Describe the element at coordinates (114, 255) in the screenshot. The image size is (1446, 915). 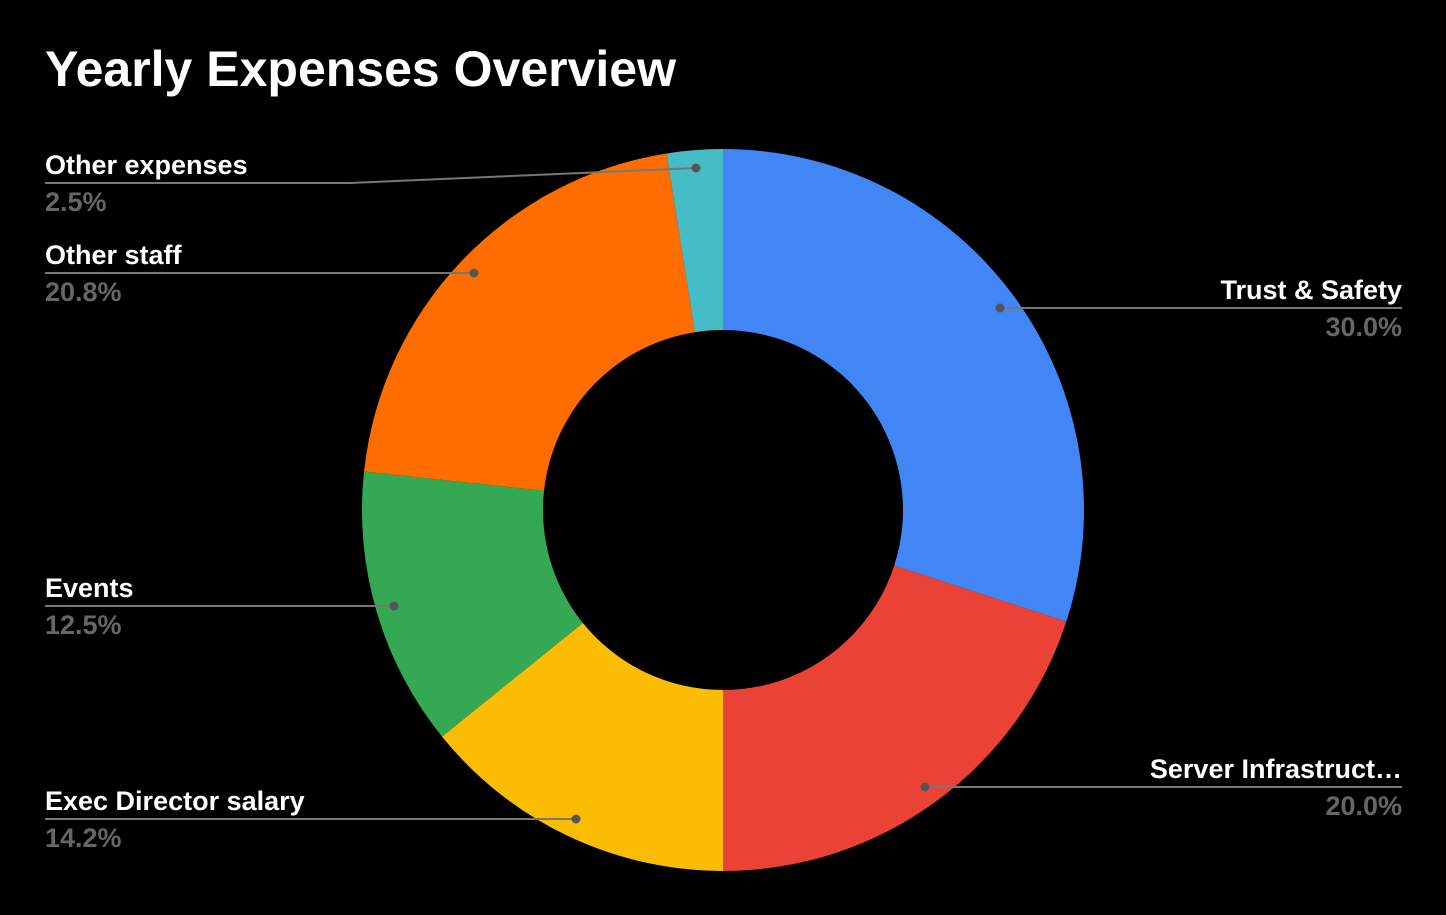
I see `slice-label-other-staff: Other staff` at that location.